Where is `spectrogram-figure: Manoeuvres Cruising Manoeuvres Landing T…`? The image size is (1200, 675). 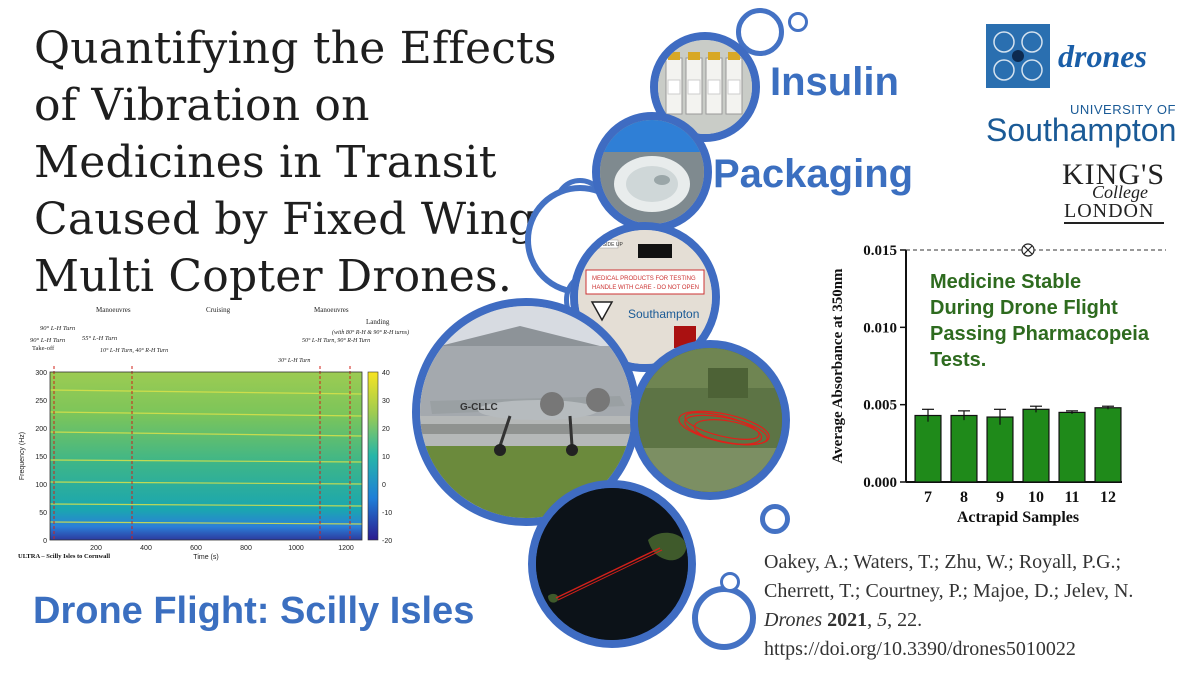
spectrogram-figure: Manoeuvres Cruising Manoeuvres Landing T… is located at coordinates (213, 433).